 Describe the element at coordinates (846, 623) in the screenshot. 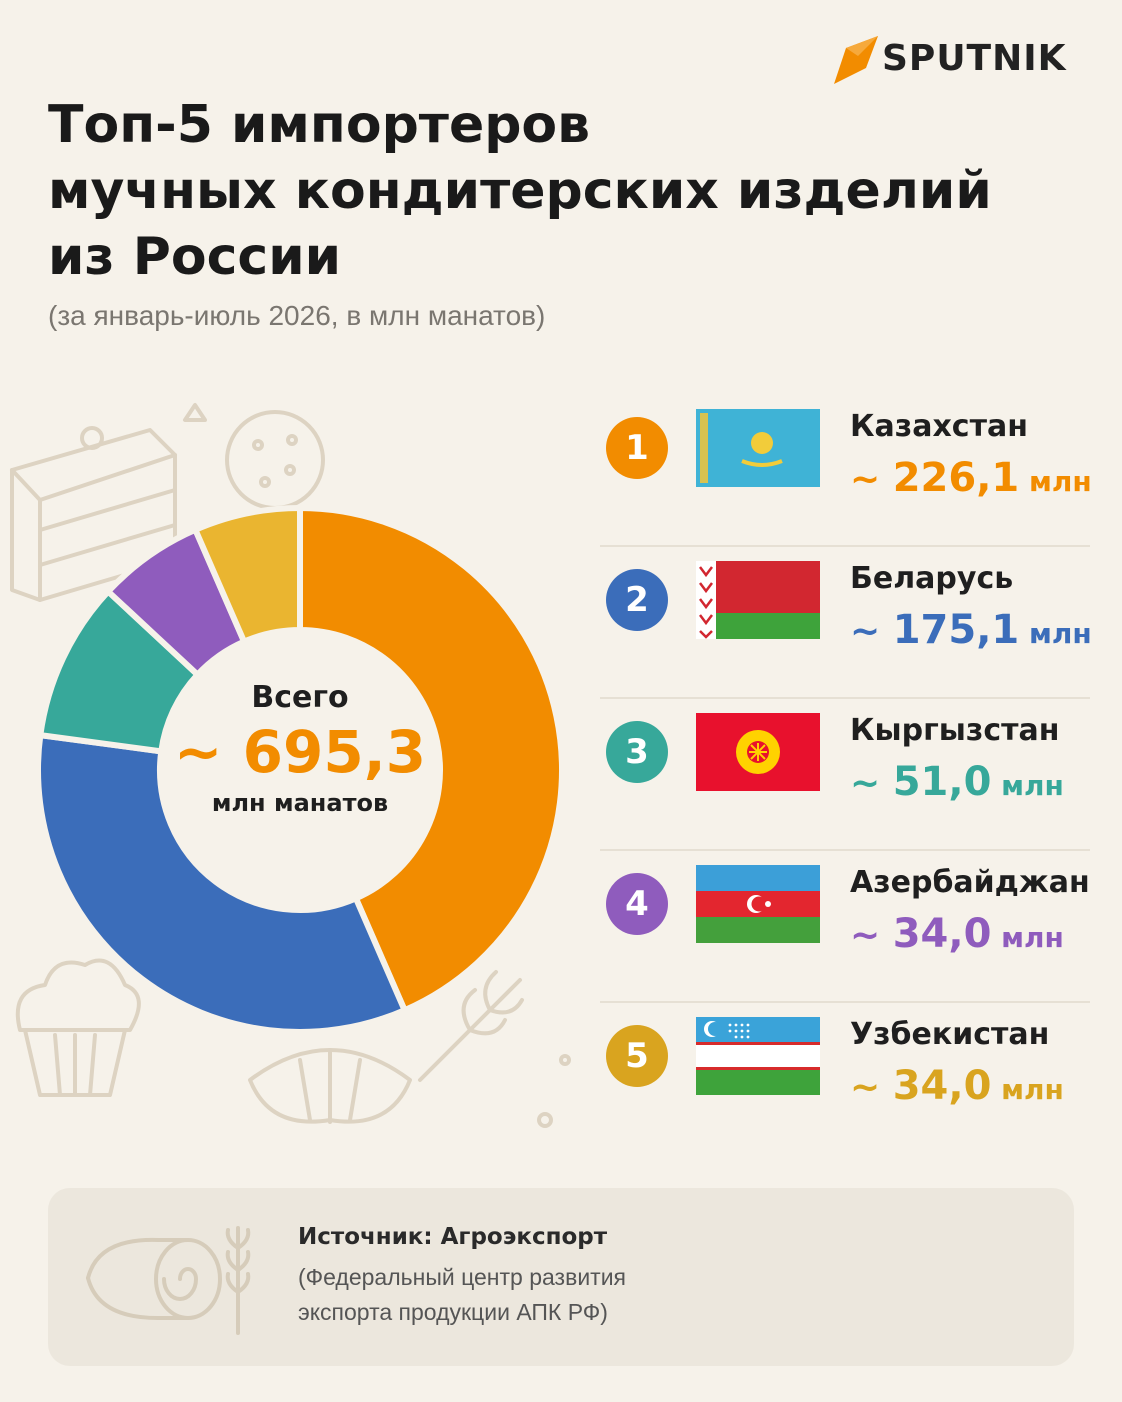

I see `list-item: 2 Беларусь ~ 175,1 млн` at that location.